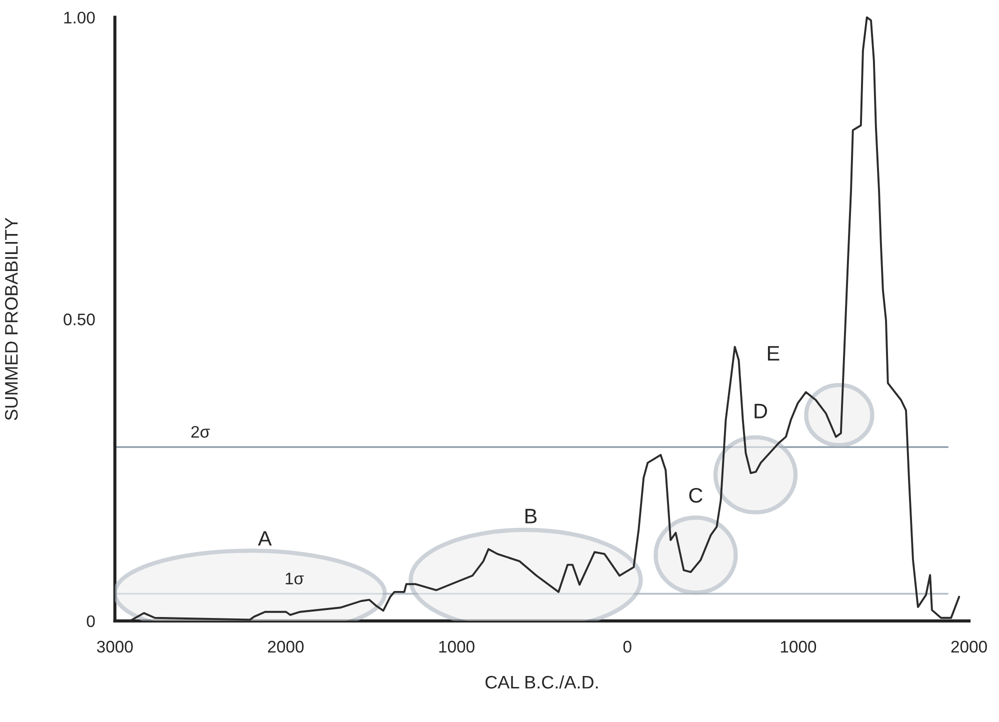  I want to click on annotation: A, so click(265, 538).